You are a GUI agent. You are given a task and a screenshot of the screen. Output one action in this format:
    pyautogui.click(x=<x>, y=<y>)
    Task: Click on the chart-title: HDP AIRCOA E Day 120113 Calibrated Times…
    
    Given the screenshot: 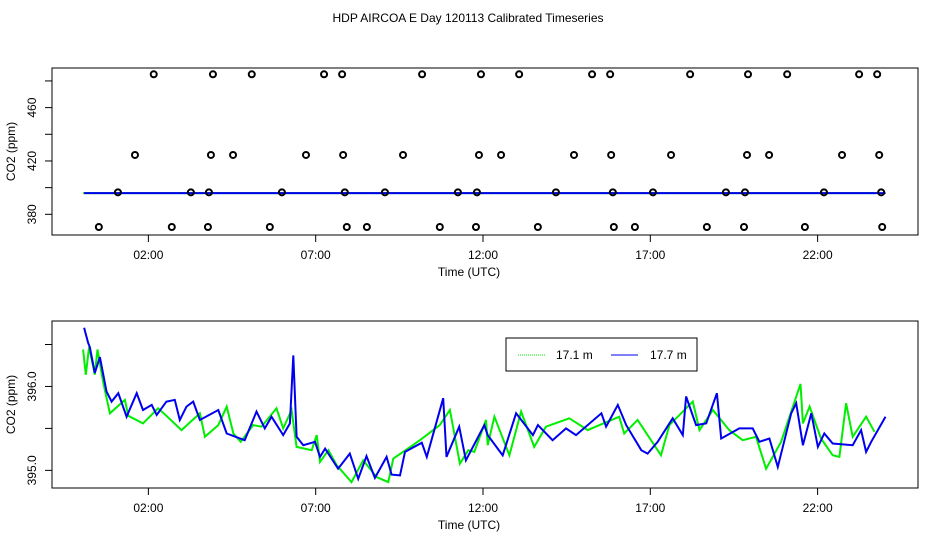 What is the action you would take?
    pyautogui.click(x=467, y=18)
    